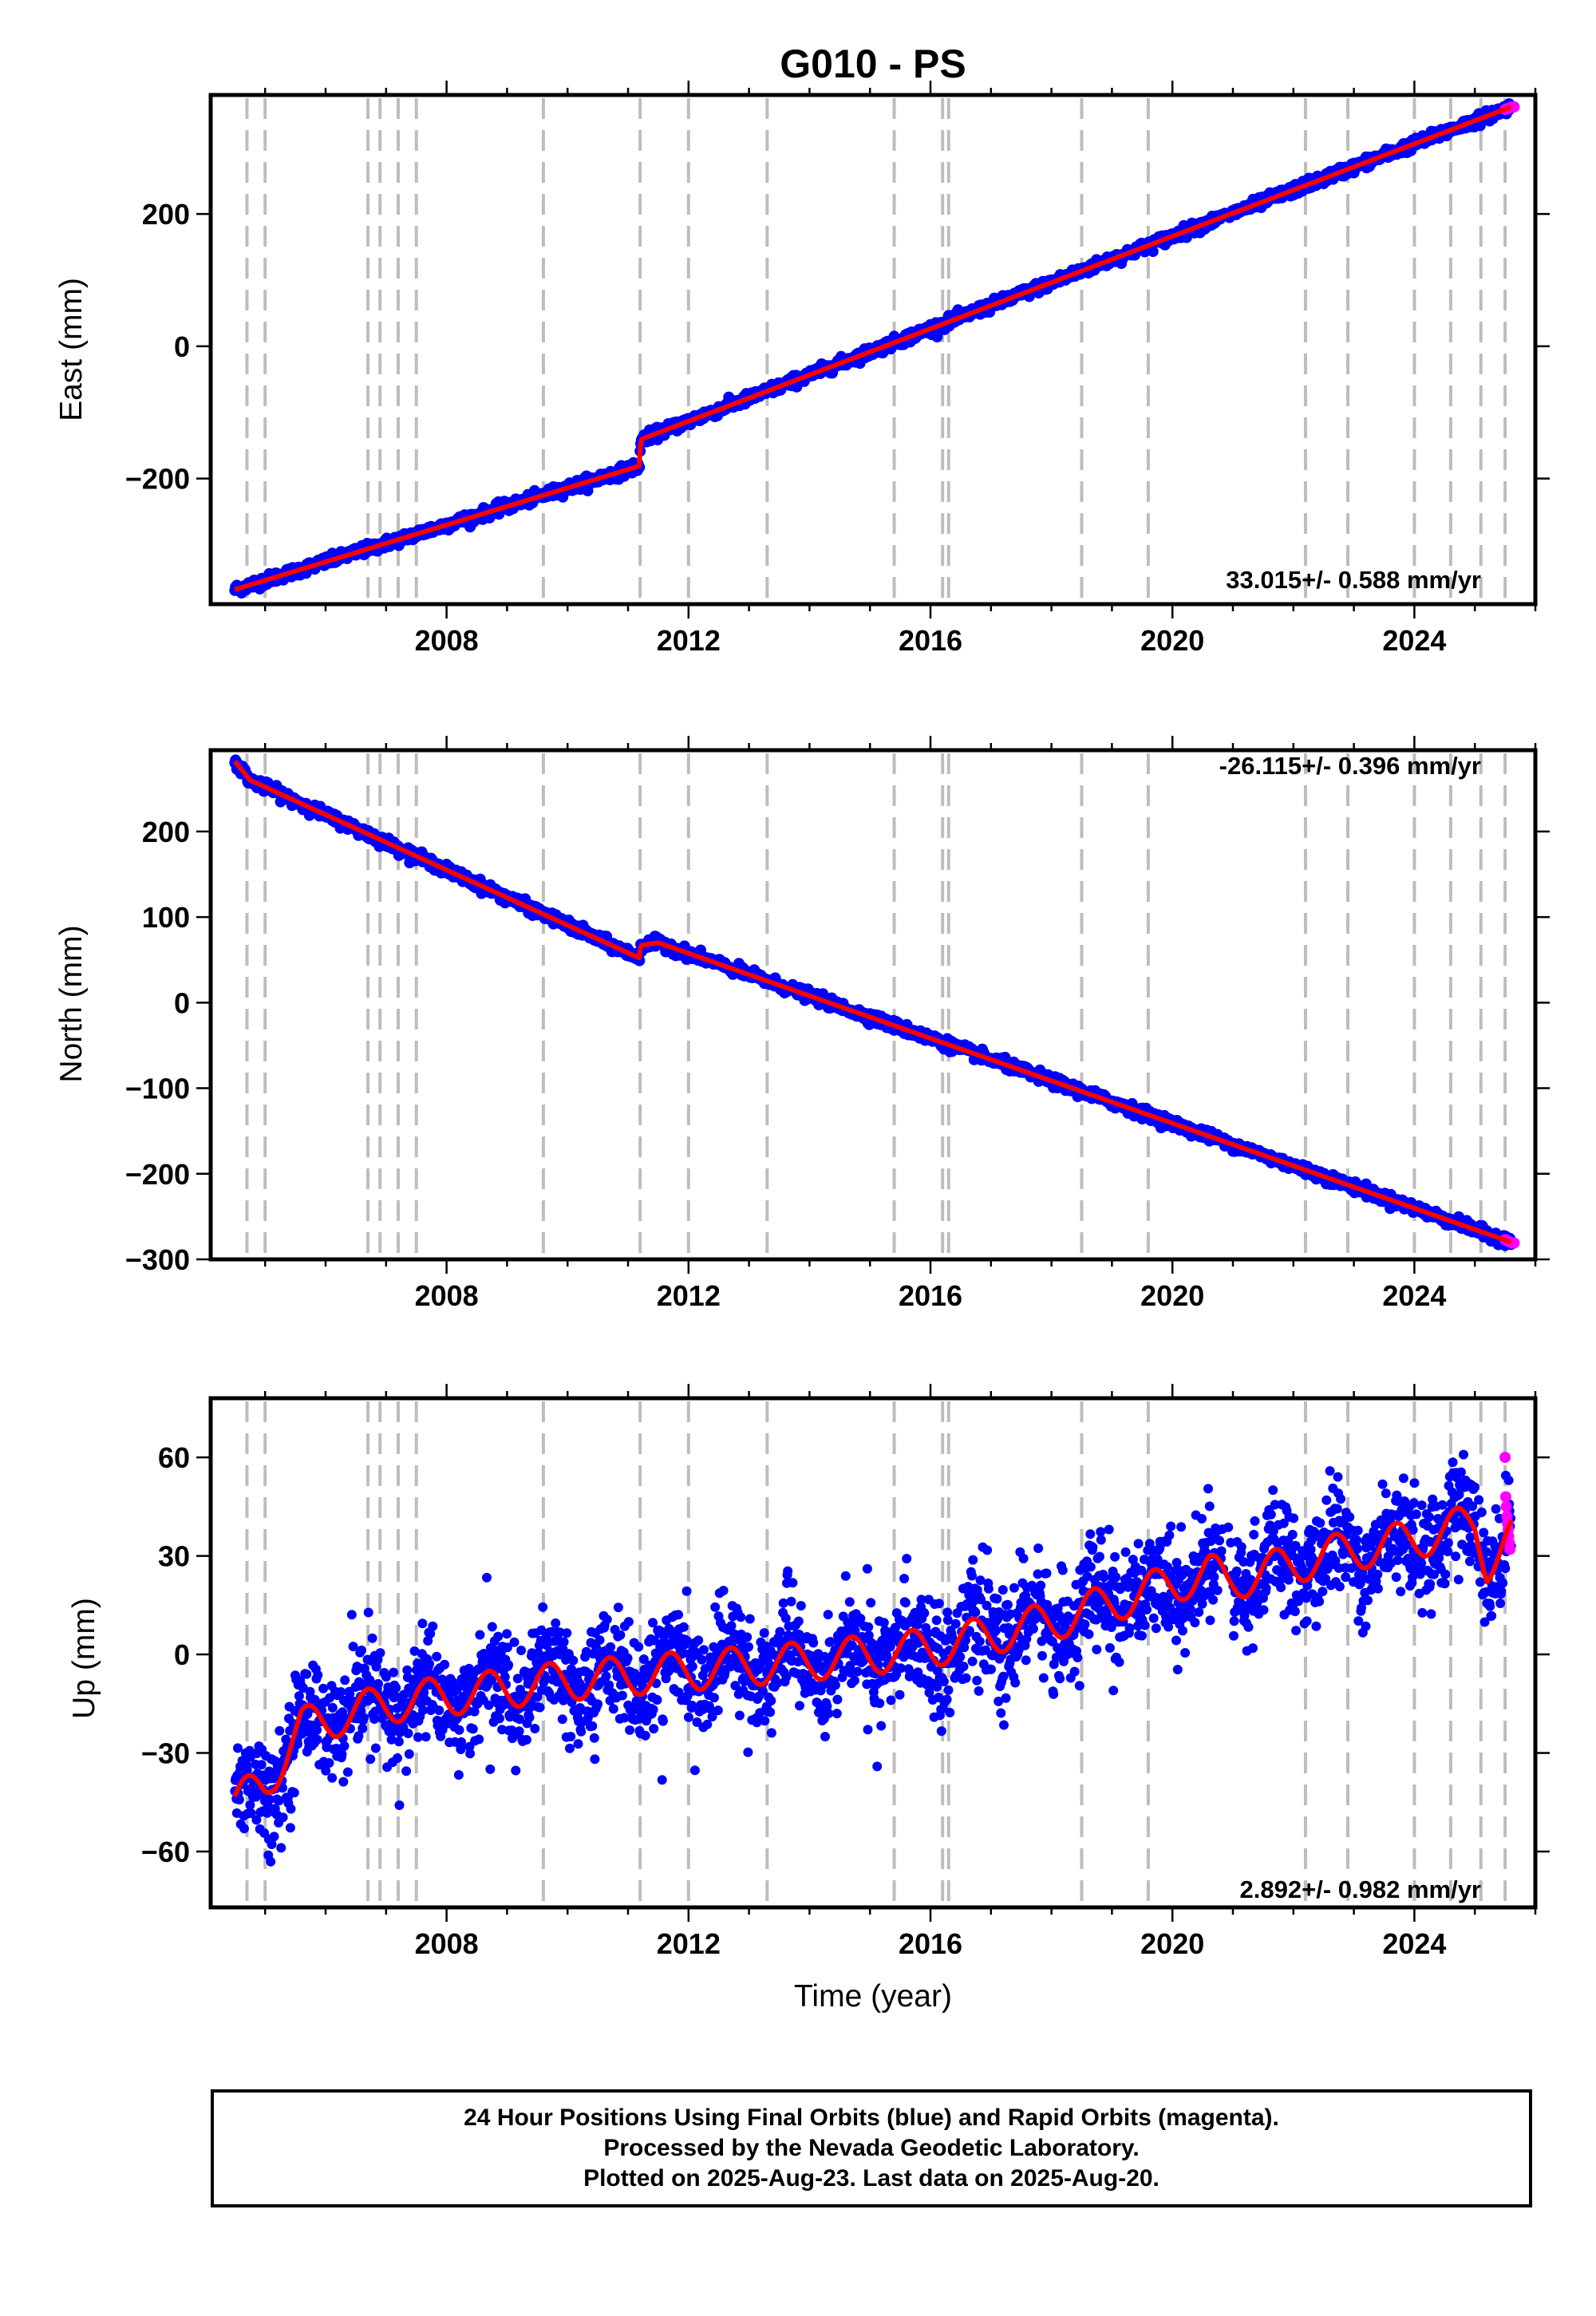  I want to click on x-tick-label: 2016, so click(930, 640).